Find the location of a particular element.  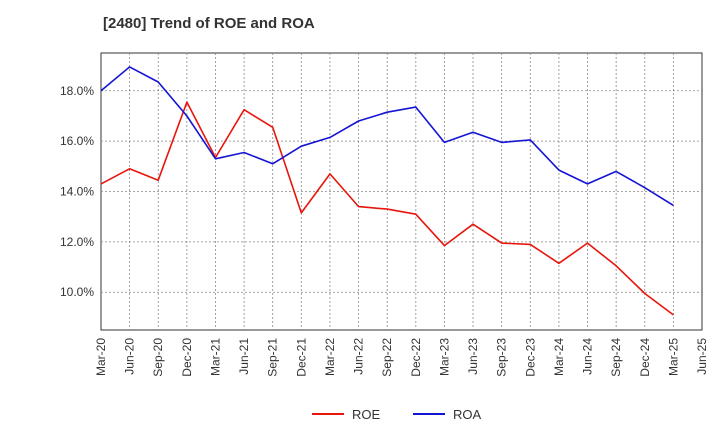

x-tick-label: Sep-22 is located at coordinates (387, 357).